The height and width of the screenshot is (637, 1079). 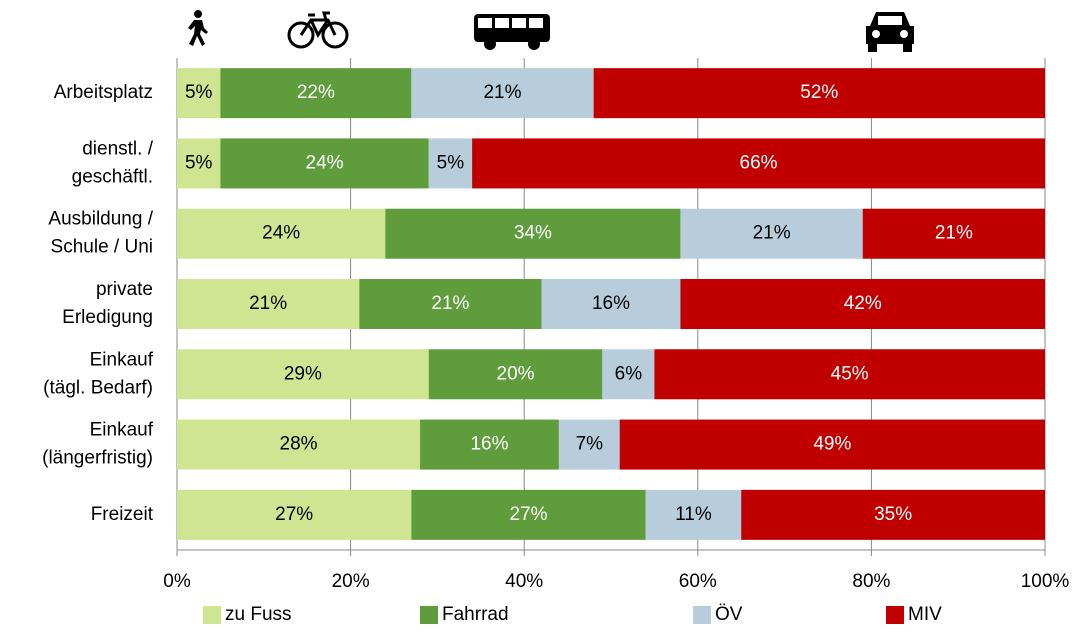 I want to click on x-tick-label: 0%, so click(x=177, y=581).